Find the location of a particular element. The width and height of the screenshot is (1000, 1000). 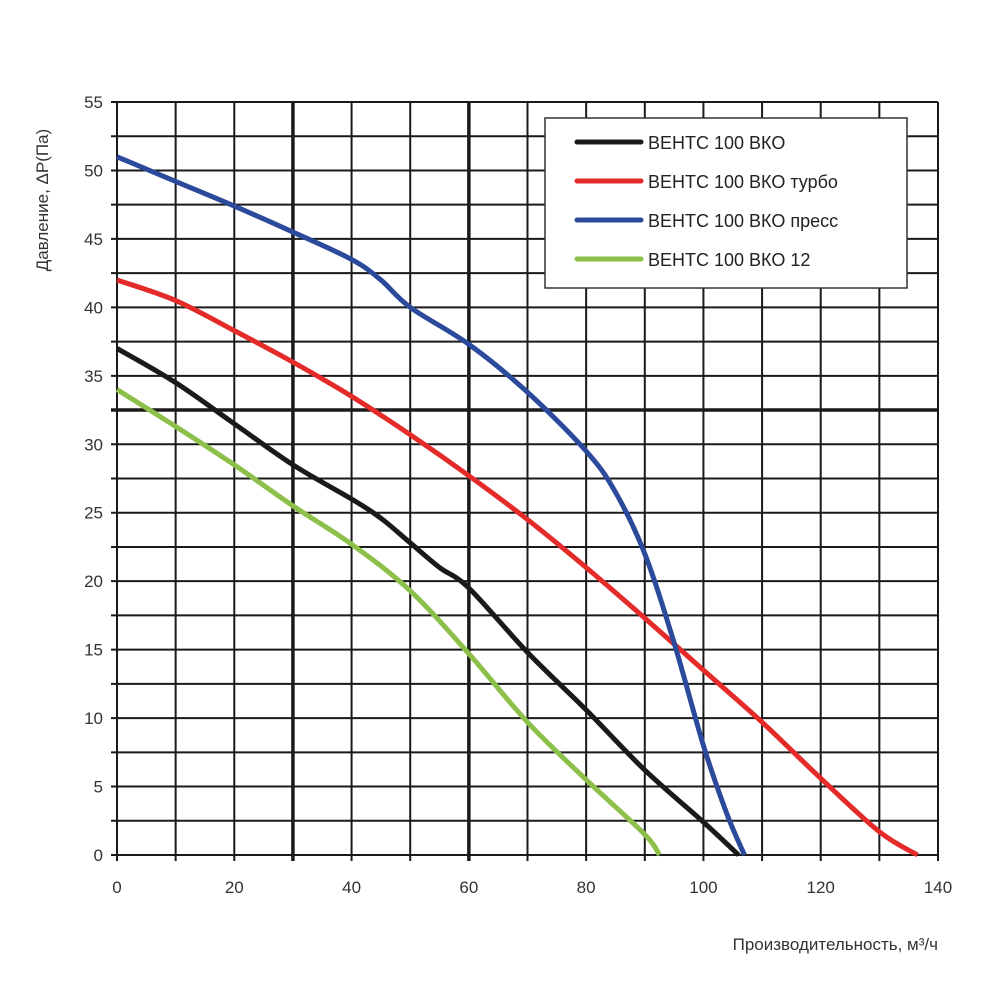

y-tick-label: 35 is located at coordinates (93, 376).